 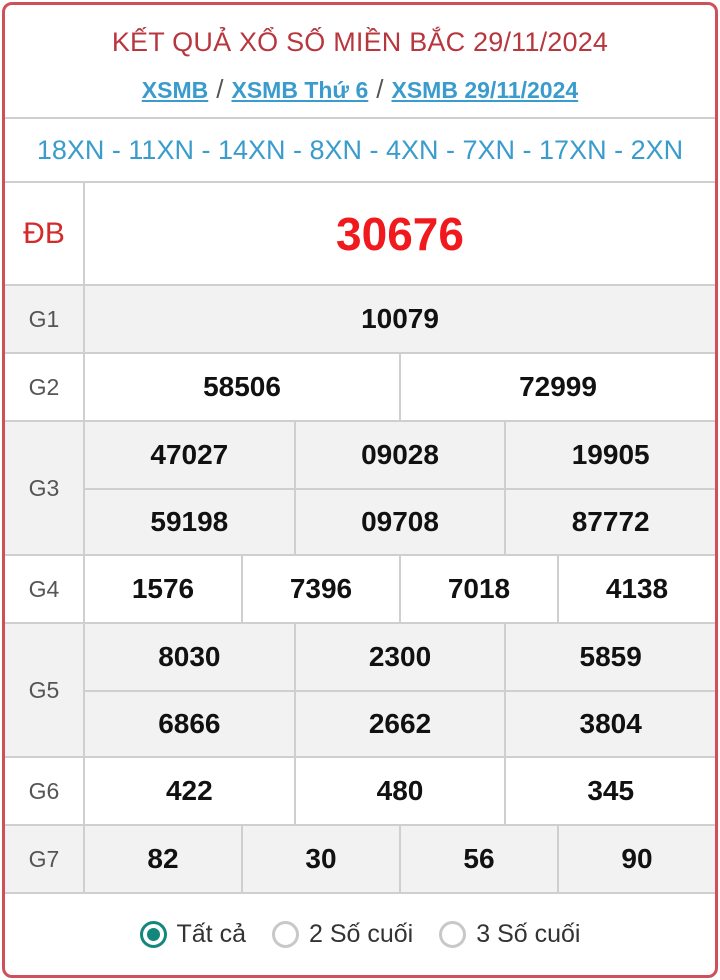 I want to click on prize-number: 90, so click(x=636, y=859).